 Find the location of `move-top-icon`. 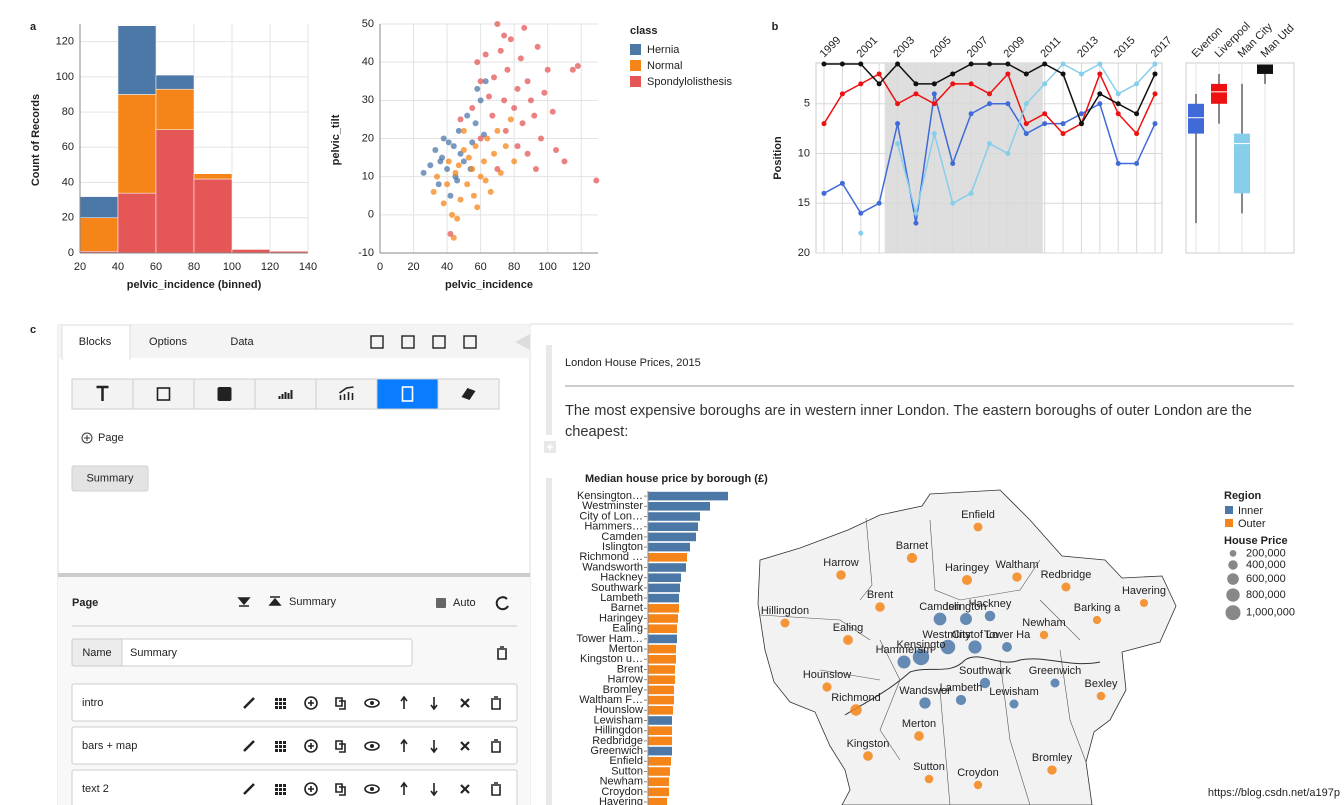

move-top-icon is located at coordinates (275, 601).